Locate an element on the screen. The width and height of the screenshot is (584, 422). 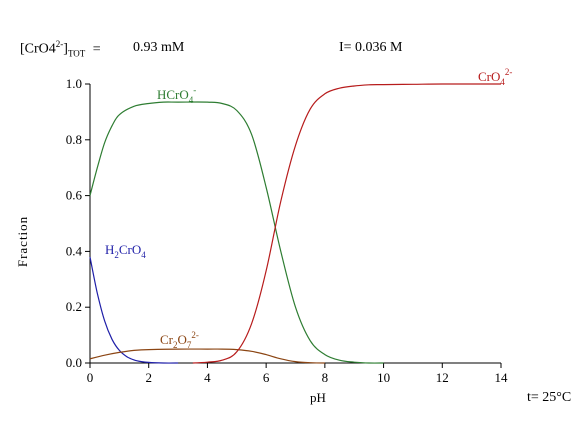
x-axis-label: pH is located at coordinates (318, 397).